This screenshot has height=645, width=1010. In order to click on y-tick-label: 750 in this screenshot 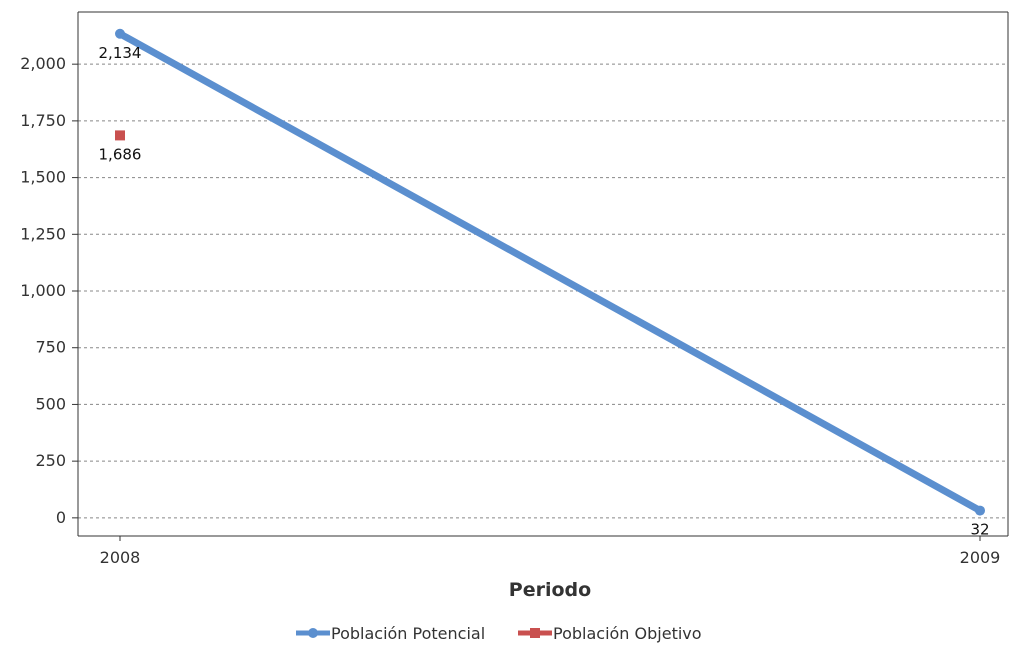, I will do `click(50, 347)`.